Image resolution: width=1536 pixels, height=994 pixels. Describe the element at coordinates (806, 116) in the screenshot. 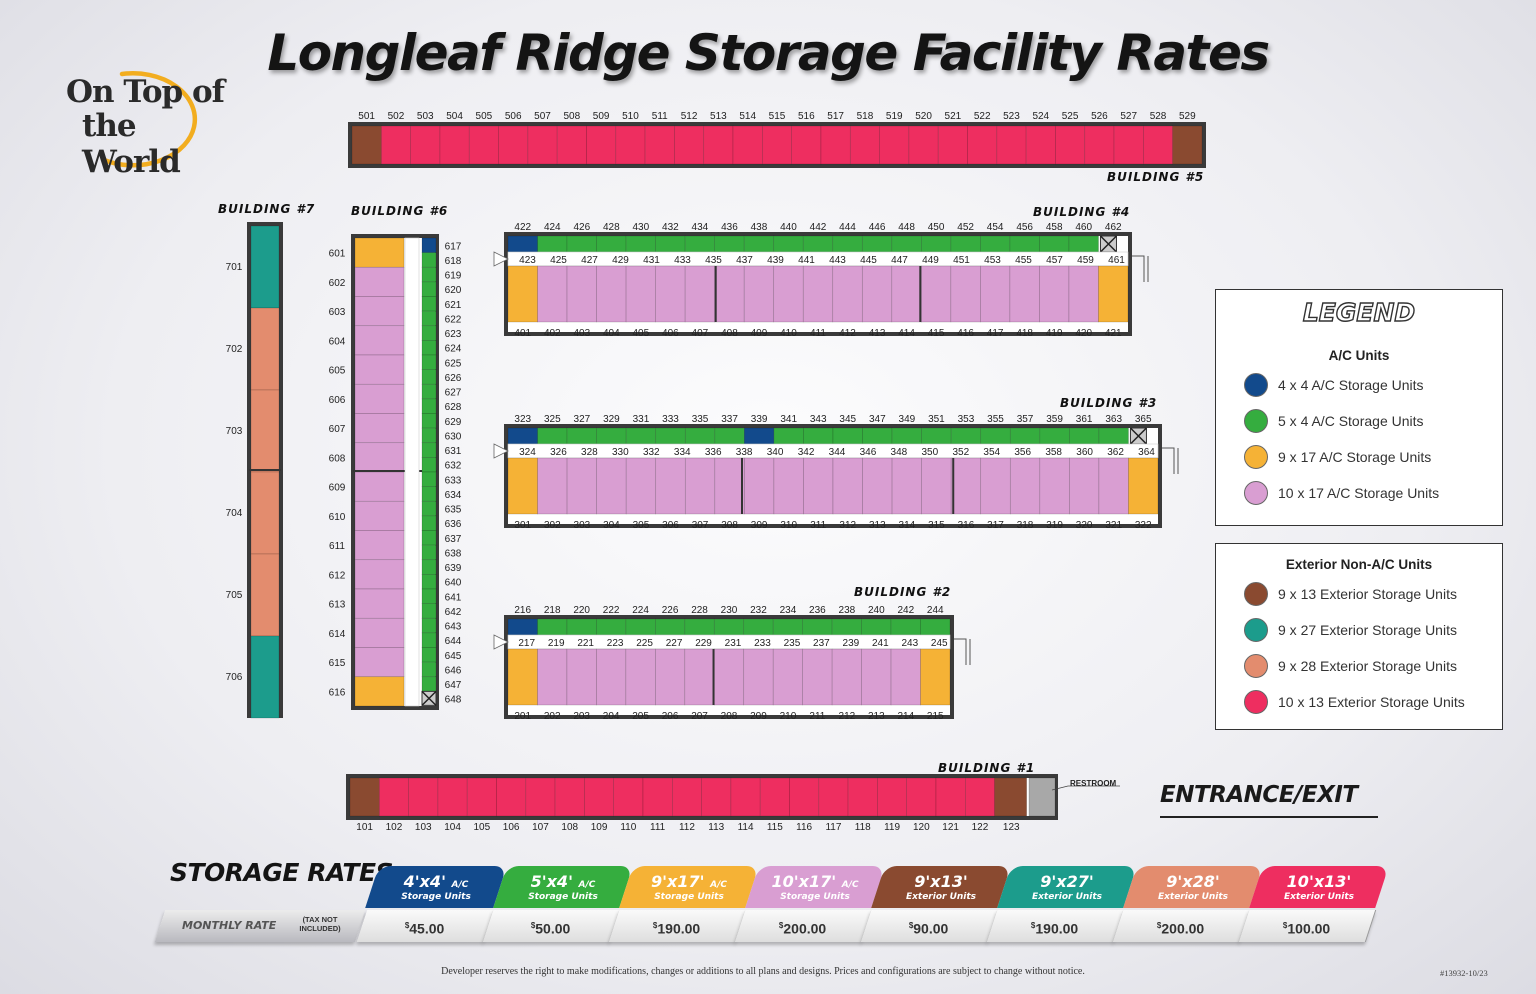

I see `unit-label-516: 516` at that location.